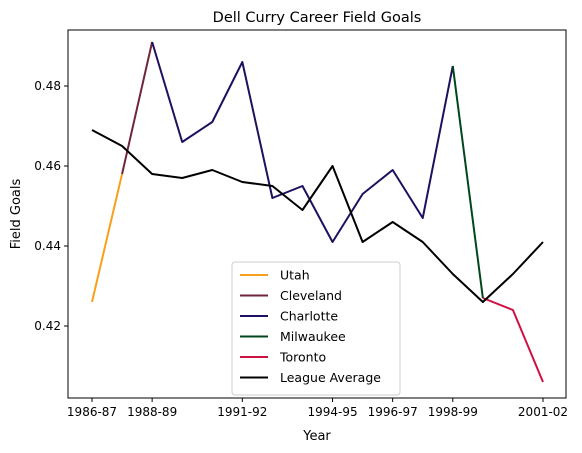 The width and height of the screenshot is (582, 453). What do you see at coordinates (313, 336) in the screenshot?
I see `legend-label-milwaukee: Milwaukee` at bounding box center [313, 336].